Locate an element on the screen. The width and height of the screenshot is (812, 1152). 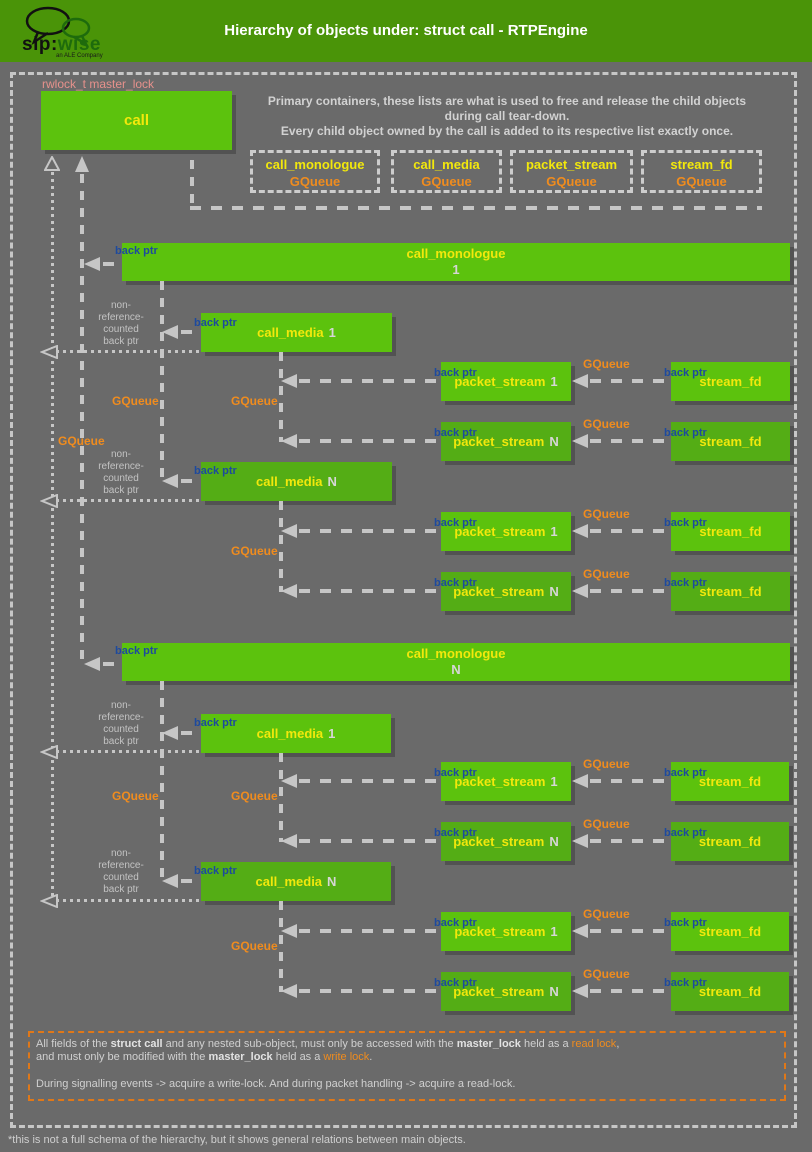
container-packet-stream: packet_stream GQueue is located at coordinates (571, 171).